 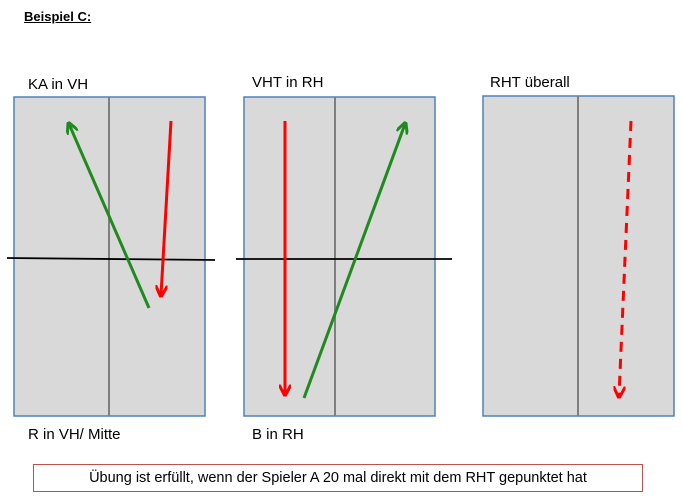 What do you see at coordinates (74, 434) in the screenshot?
I see `panel-1-bottom-label: R in VH/ Mitte` at bounding box center [74, 434].